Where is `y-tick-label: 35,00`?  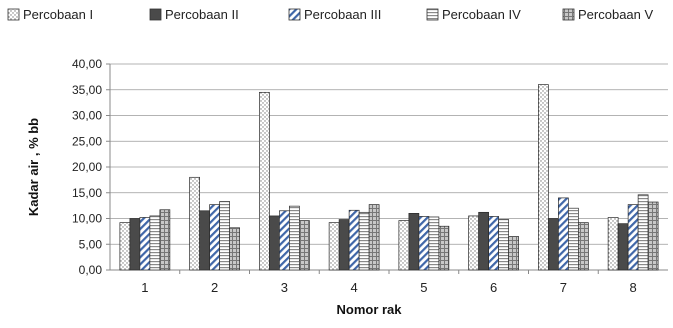
y-tick-label: 35,00 is located at coordinates (87, 90).